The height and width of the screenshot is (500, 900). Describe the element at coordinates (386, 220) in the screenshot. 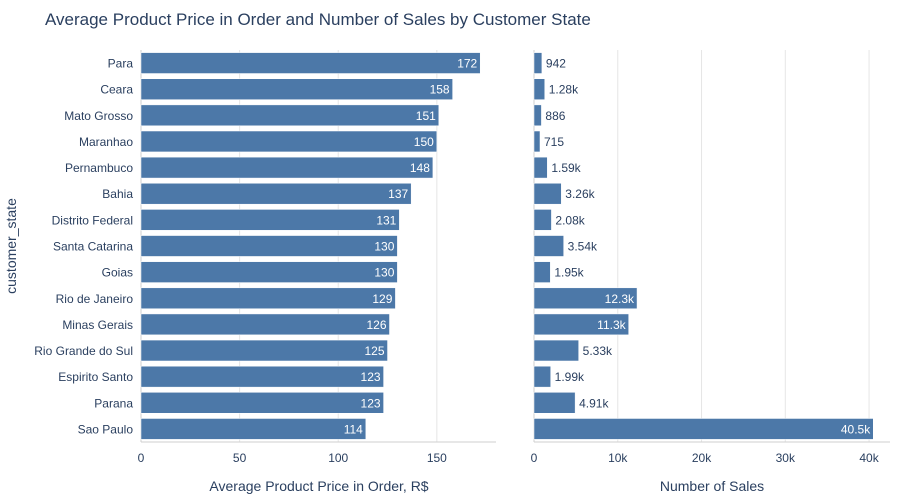

I see `bar-value-label: 131` at that location.